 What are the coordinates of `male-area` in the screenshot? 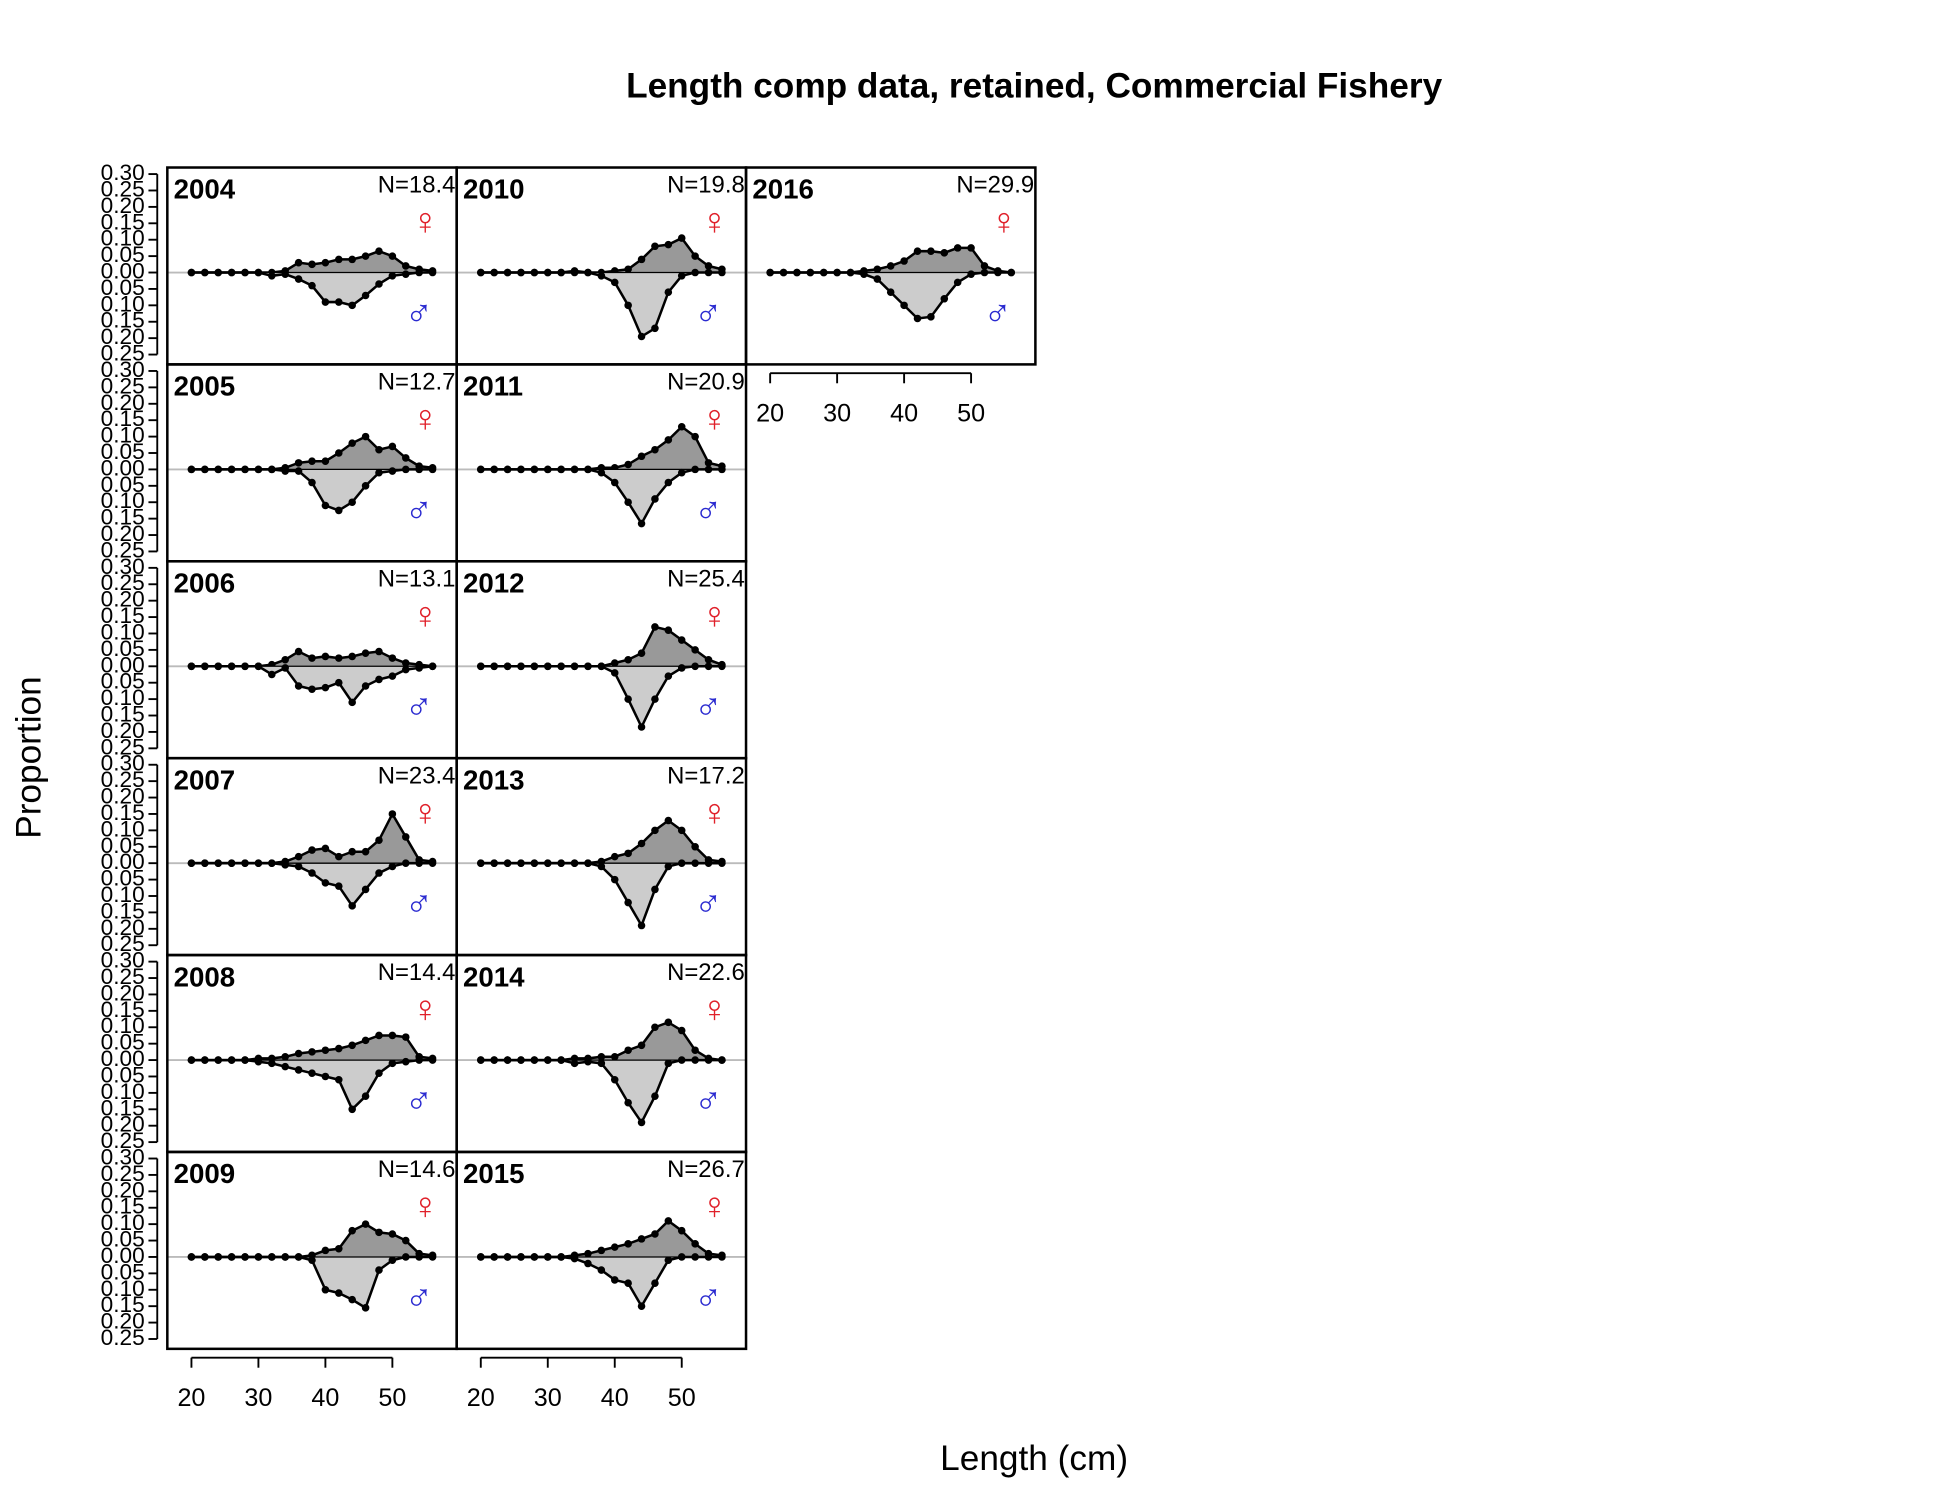 It's located at (312, 1085).